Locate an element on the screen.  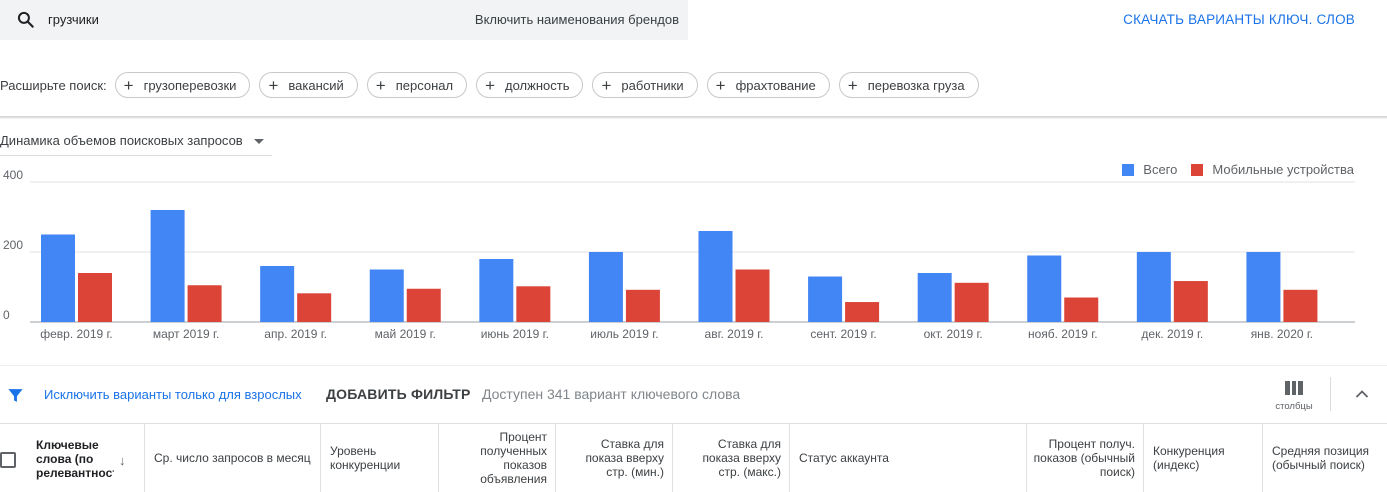
x-tick-label: авг. 2019 г. is located at coordinates (734, 334).